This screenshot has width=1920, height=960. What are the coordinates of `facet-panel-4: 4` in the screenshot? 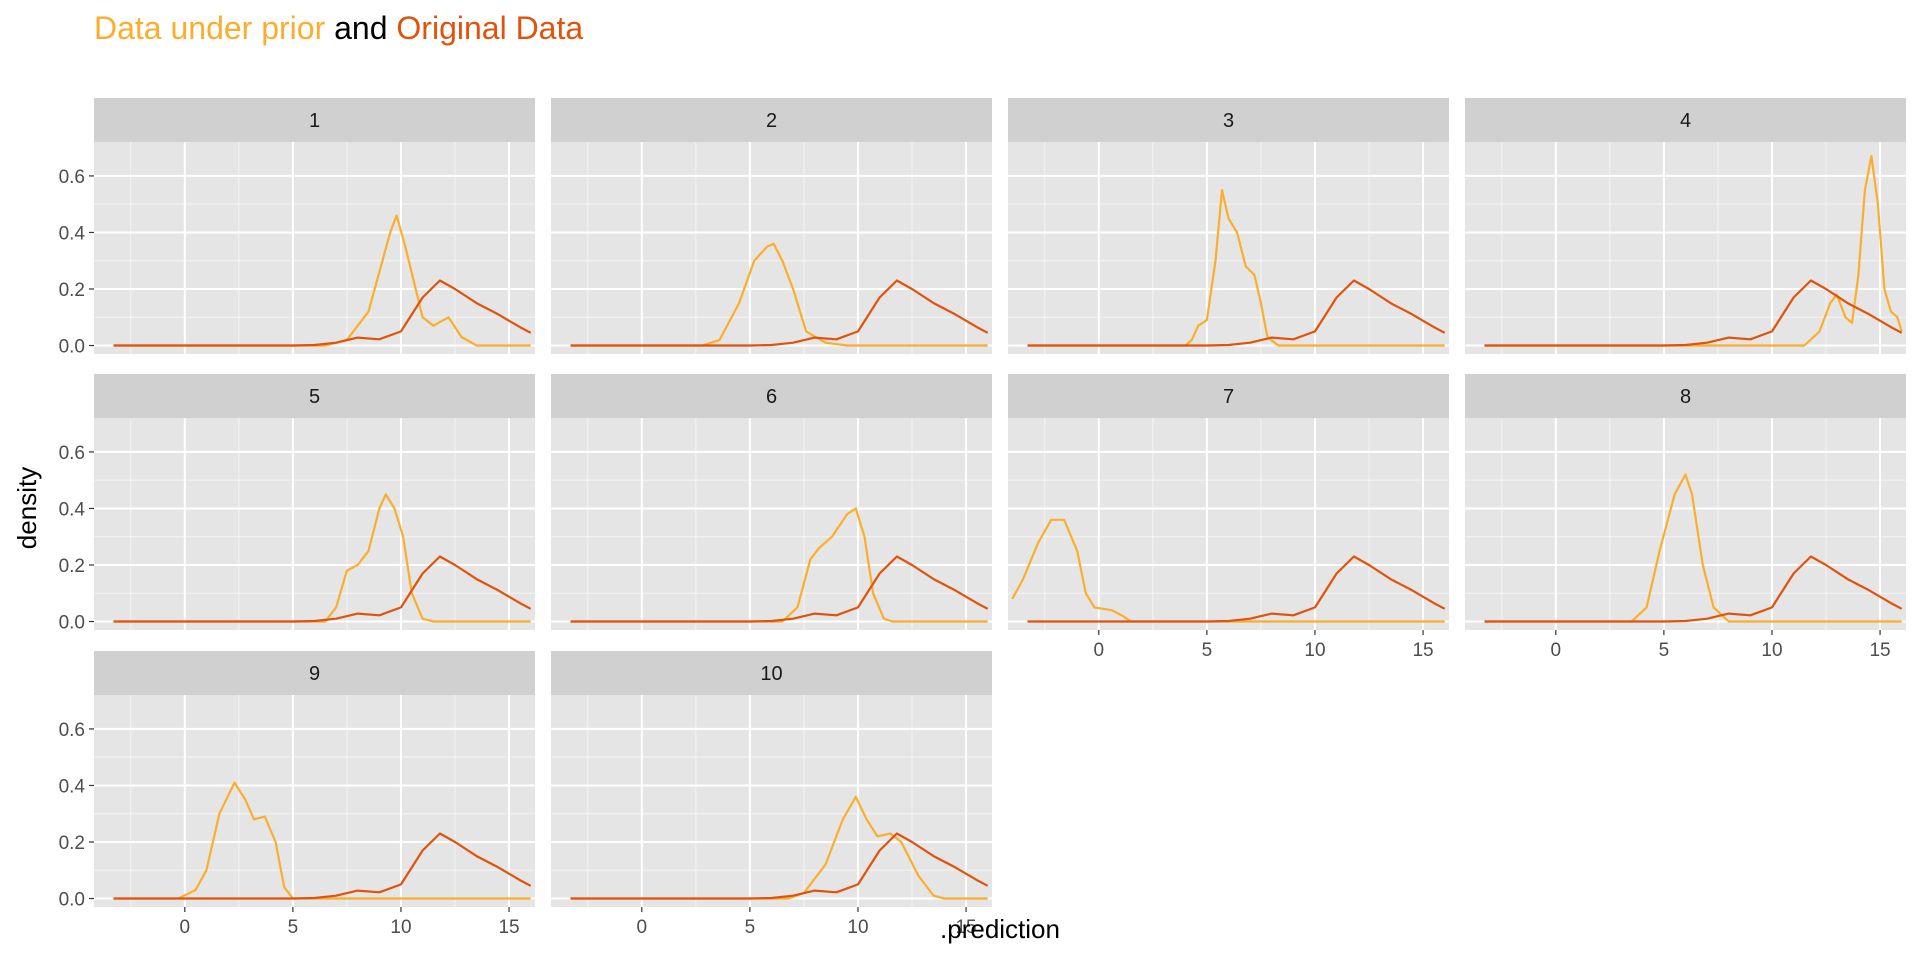 It's located at (1685, 226).